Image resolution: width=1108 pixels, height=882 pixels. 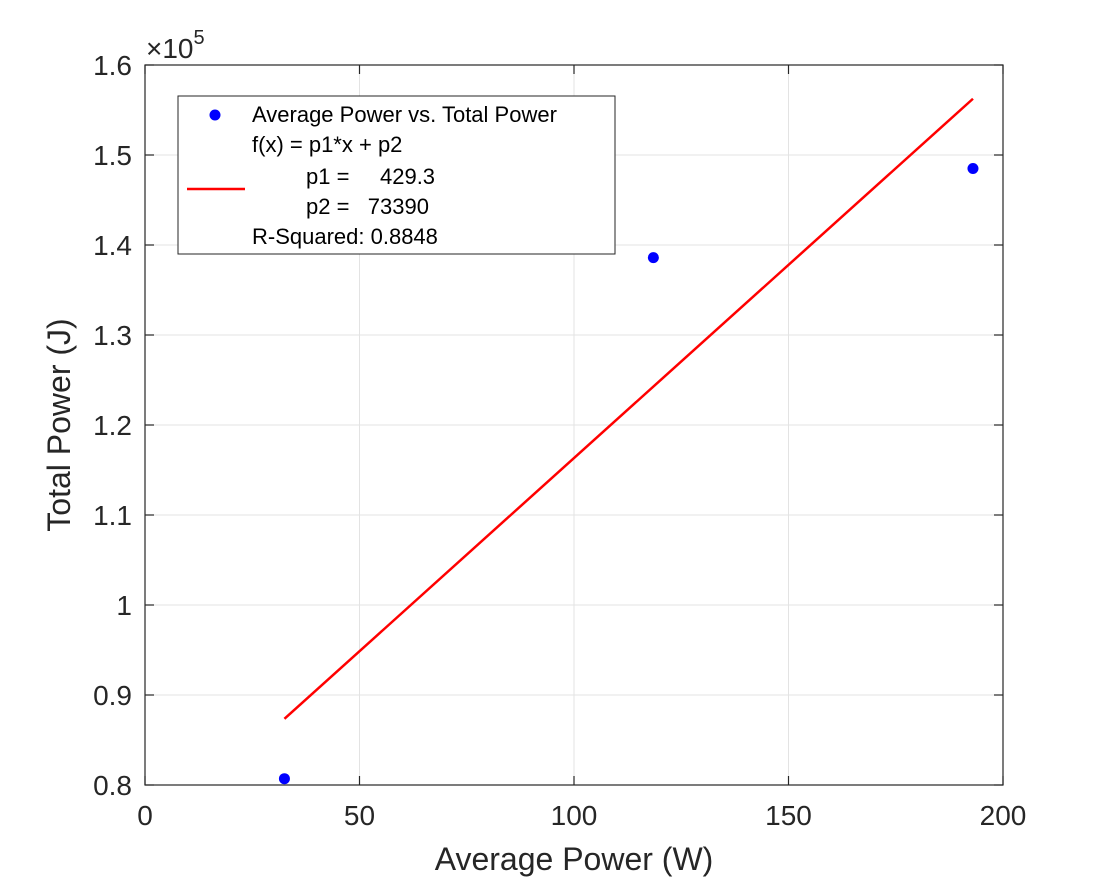 I want to click on y-exponent-label: ×10⁵, so click(x=175, y=45).